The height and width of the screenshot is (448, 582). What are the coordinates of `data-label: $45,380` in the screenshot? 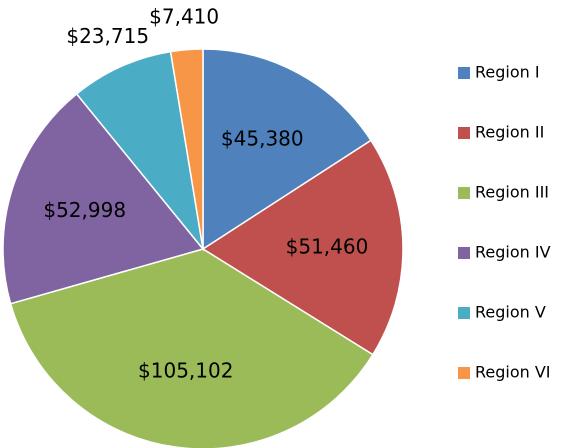 It's located at (262, 139).